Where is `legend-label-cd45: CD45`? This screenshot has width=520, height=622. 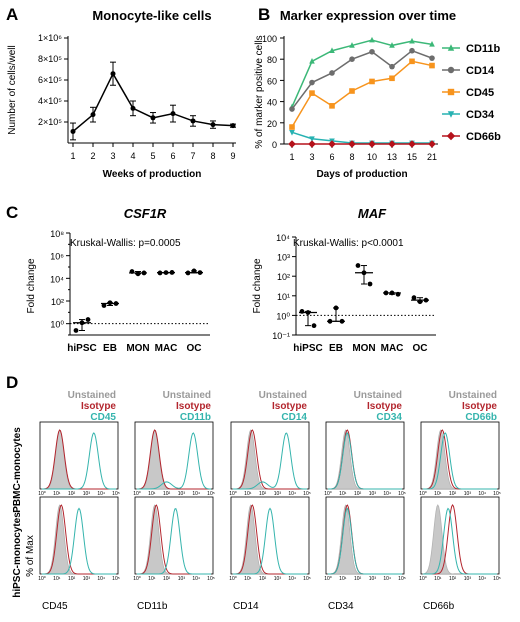
legend-label-cd45: CD45 is located at coordinates (480, 93).